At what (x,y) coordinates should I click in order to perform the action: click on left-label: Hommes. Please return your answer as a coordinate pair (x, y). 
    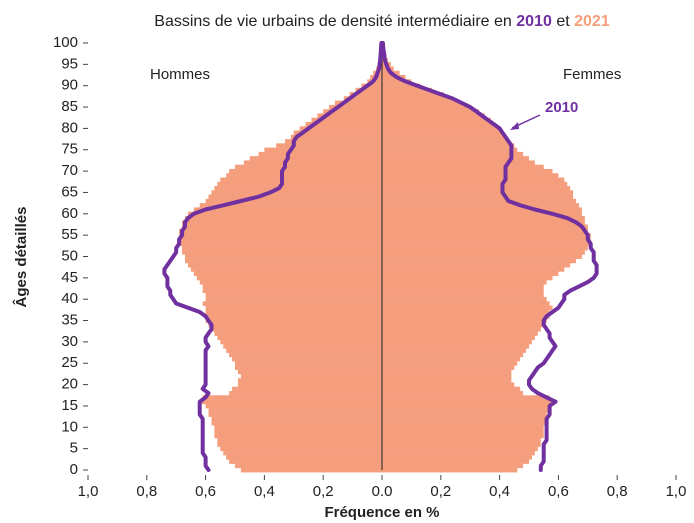
    Looking at the image, I should click on (180, 74).